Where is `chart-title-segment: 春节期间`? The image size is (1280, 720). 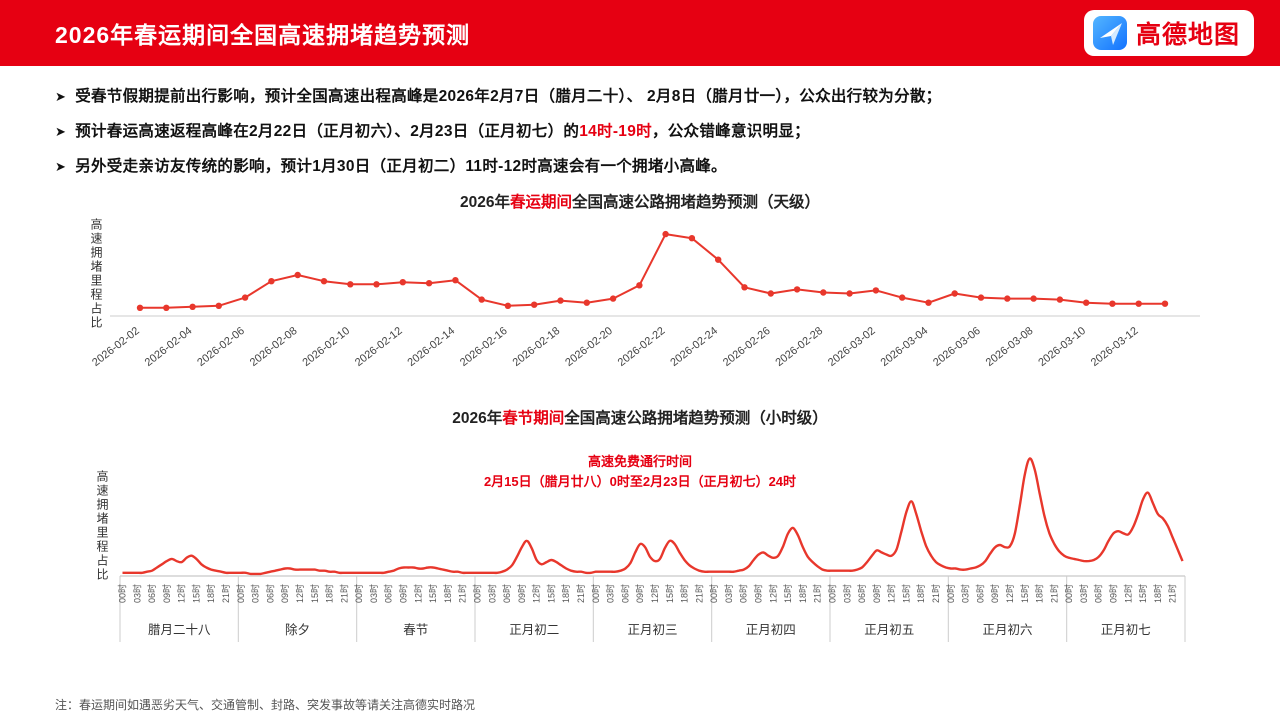 chart-title-segment: 春节期间 is located at coordinates (533, 418).